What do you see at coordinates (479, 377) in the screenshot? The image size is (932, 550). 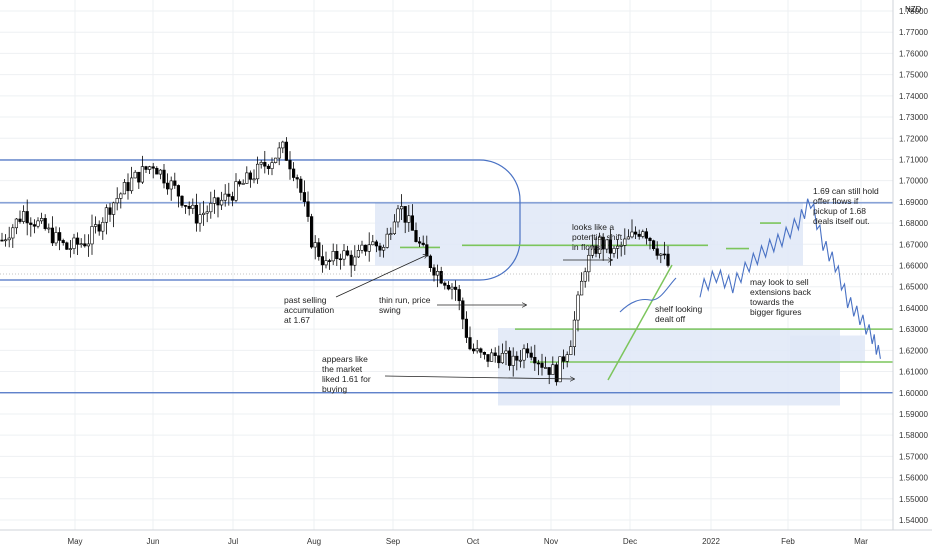 I see `arrow-appears-like` at bounding box center [479, 377].